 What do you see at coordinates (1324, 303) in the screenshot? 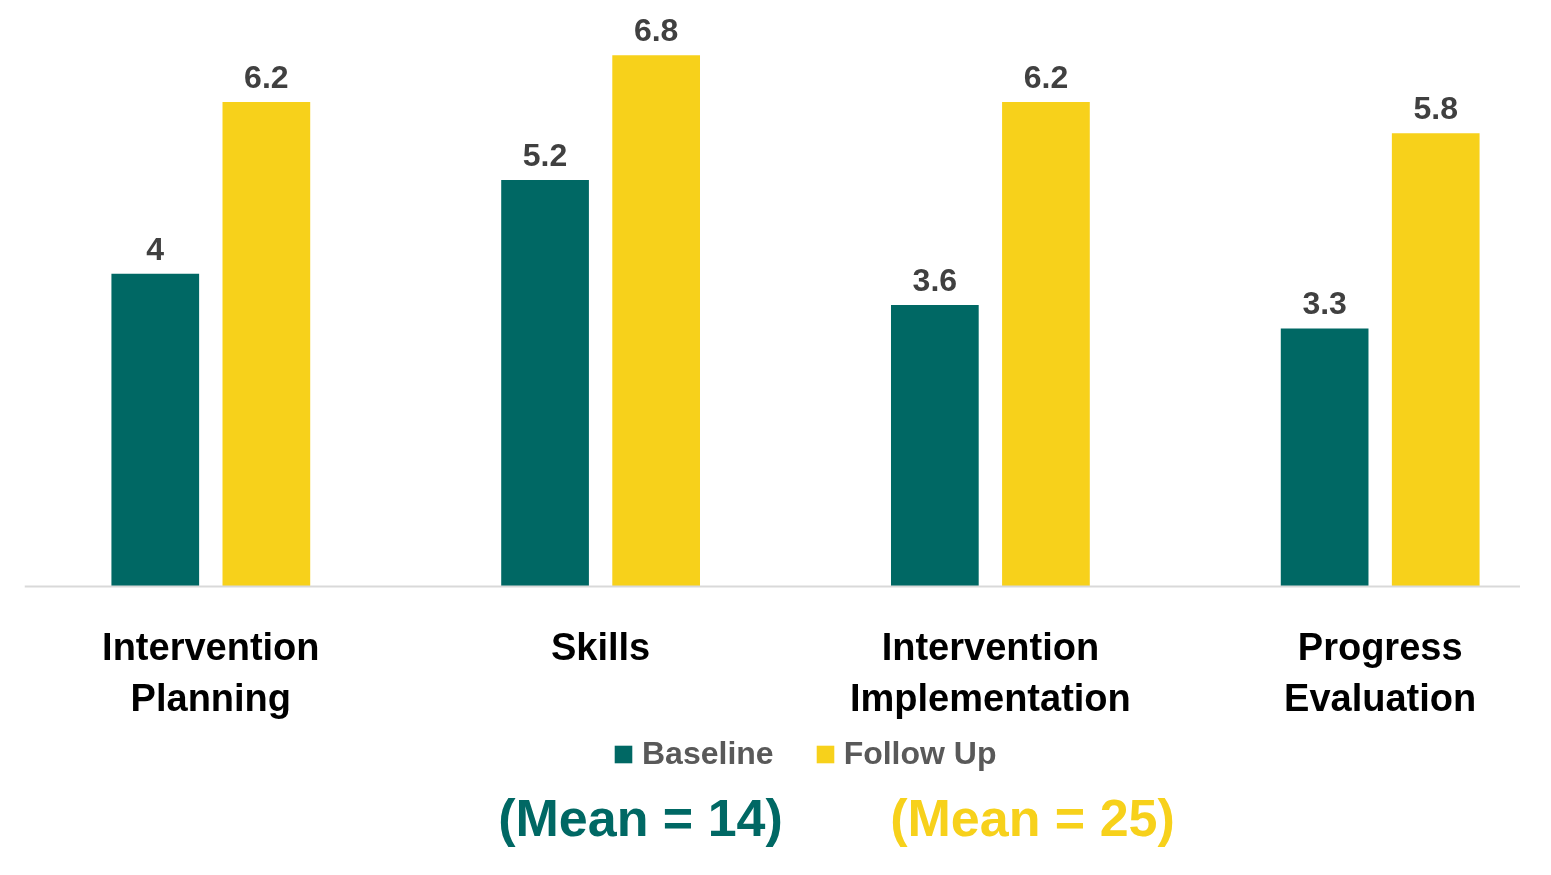
I see `data-label: 3.3` at bounding box center [1324, 303].